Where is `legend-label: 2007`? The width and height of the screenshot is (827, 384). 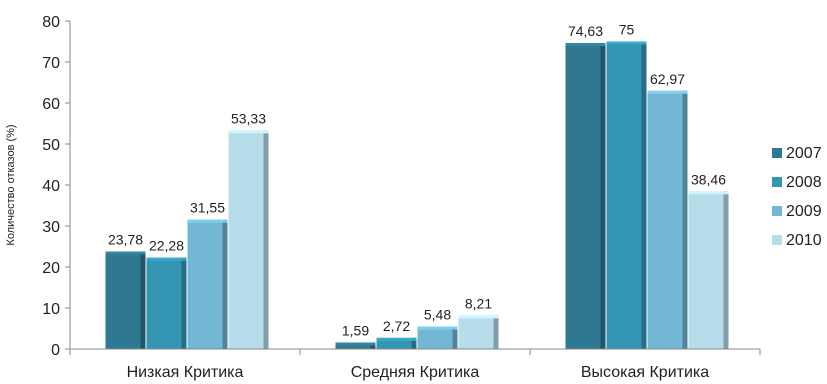
legend-label: 2007 is located at coordinates (804, 153).